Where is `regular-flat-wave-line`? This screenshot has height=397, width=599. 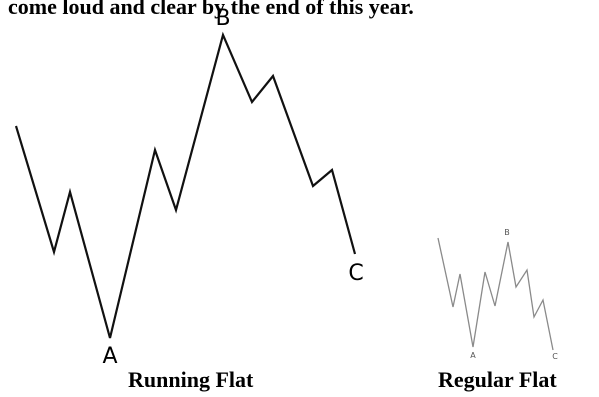 regular-flat-wave-line is located at coordinates (495, 294).